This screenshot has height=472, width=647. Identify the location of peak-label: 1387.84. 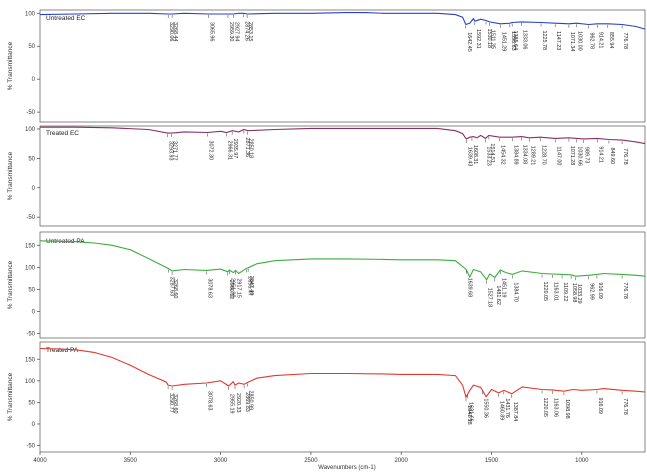
(515, 412).